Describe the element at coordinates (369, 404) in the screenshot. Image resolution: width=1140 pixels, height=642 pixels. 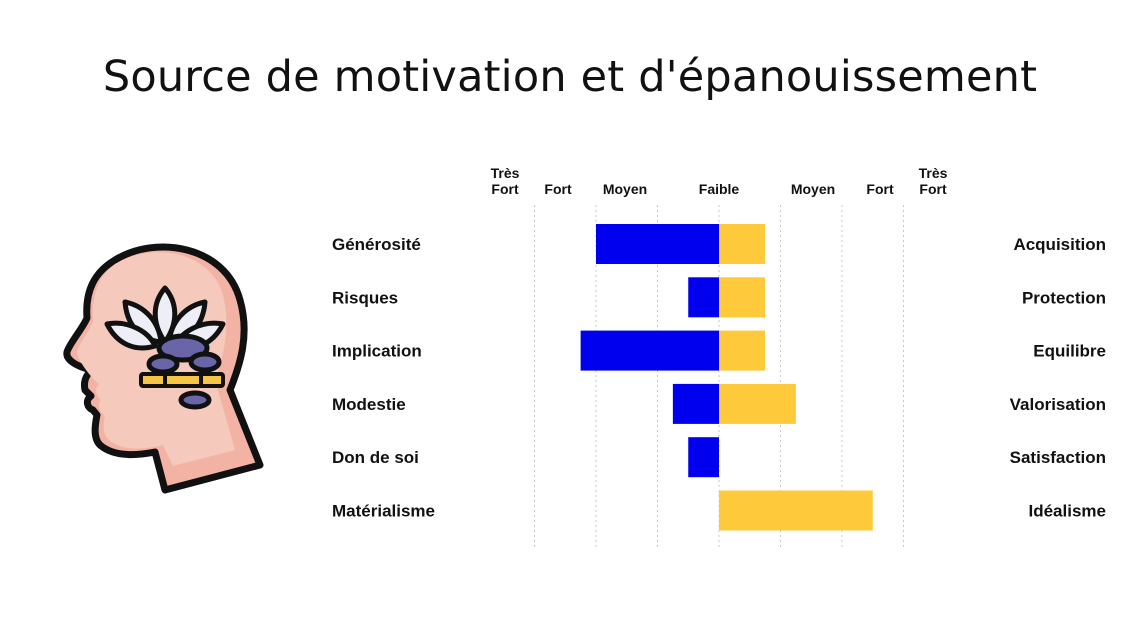
I see `left-category-label: Modestie` at that location.